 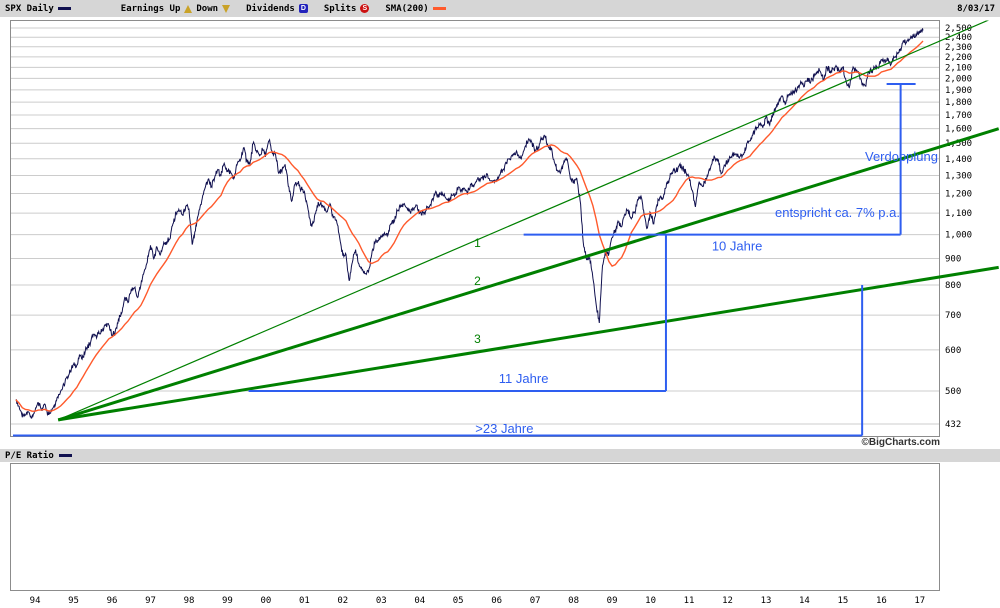 What do you see at coordinates (573, 601) in the screenshot?
I see `x-tick-label: 08` at bounding box center [573, 601].